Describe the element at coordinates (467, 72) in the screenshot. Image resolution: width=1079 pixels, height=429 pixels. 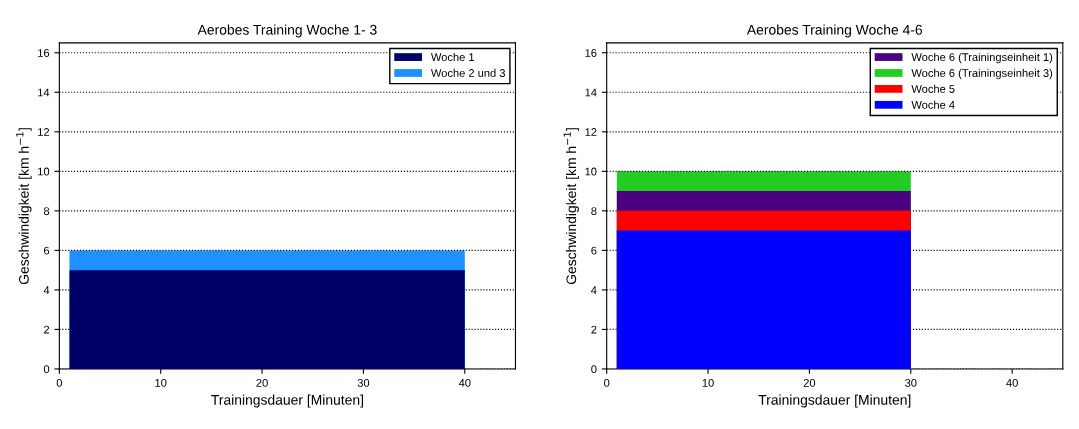
I see `legend-label: Woche 2 und 3` at that location.